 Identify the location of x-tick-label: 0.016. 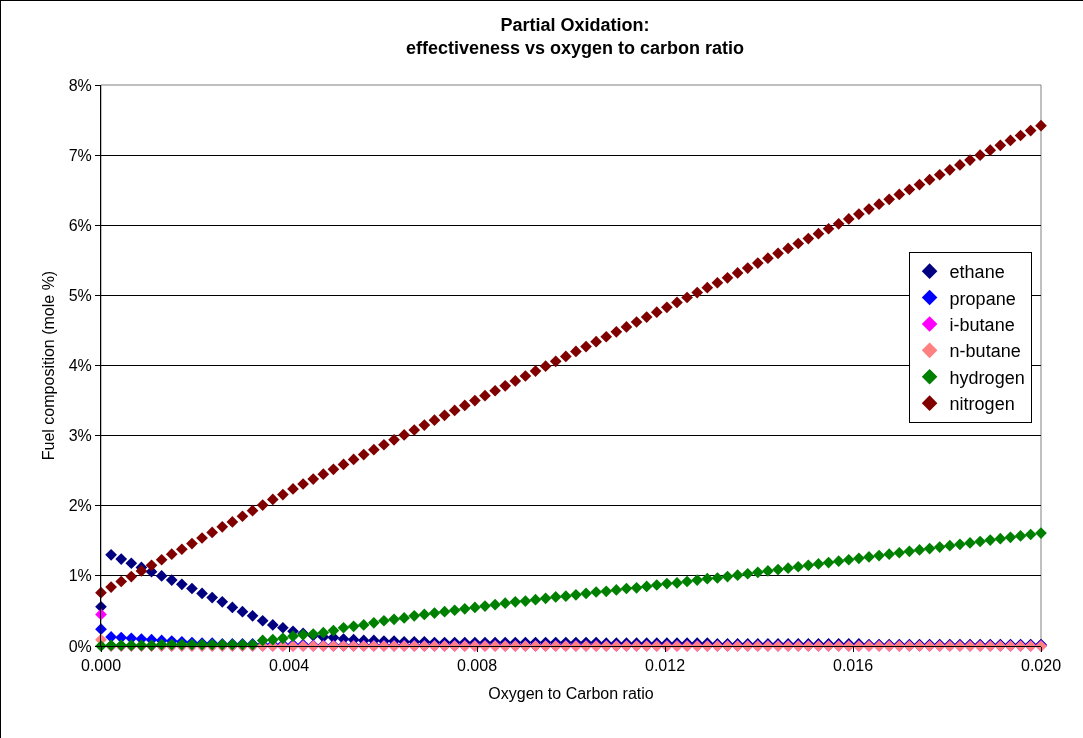
(853, 666).